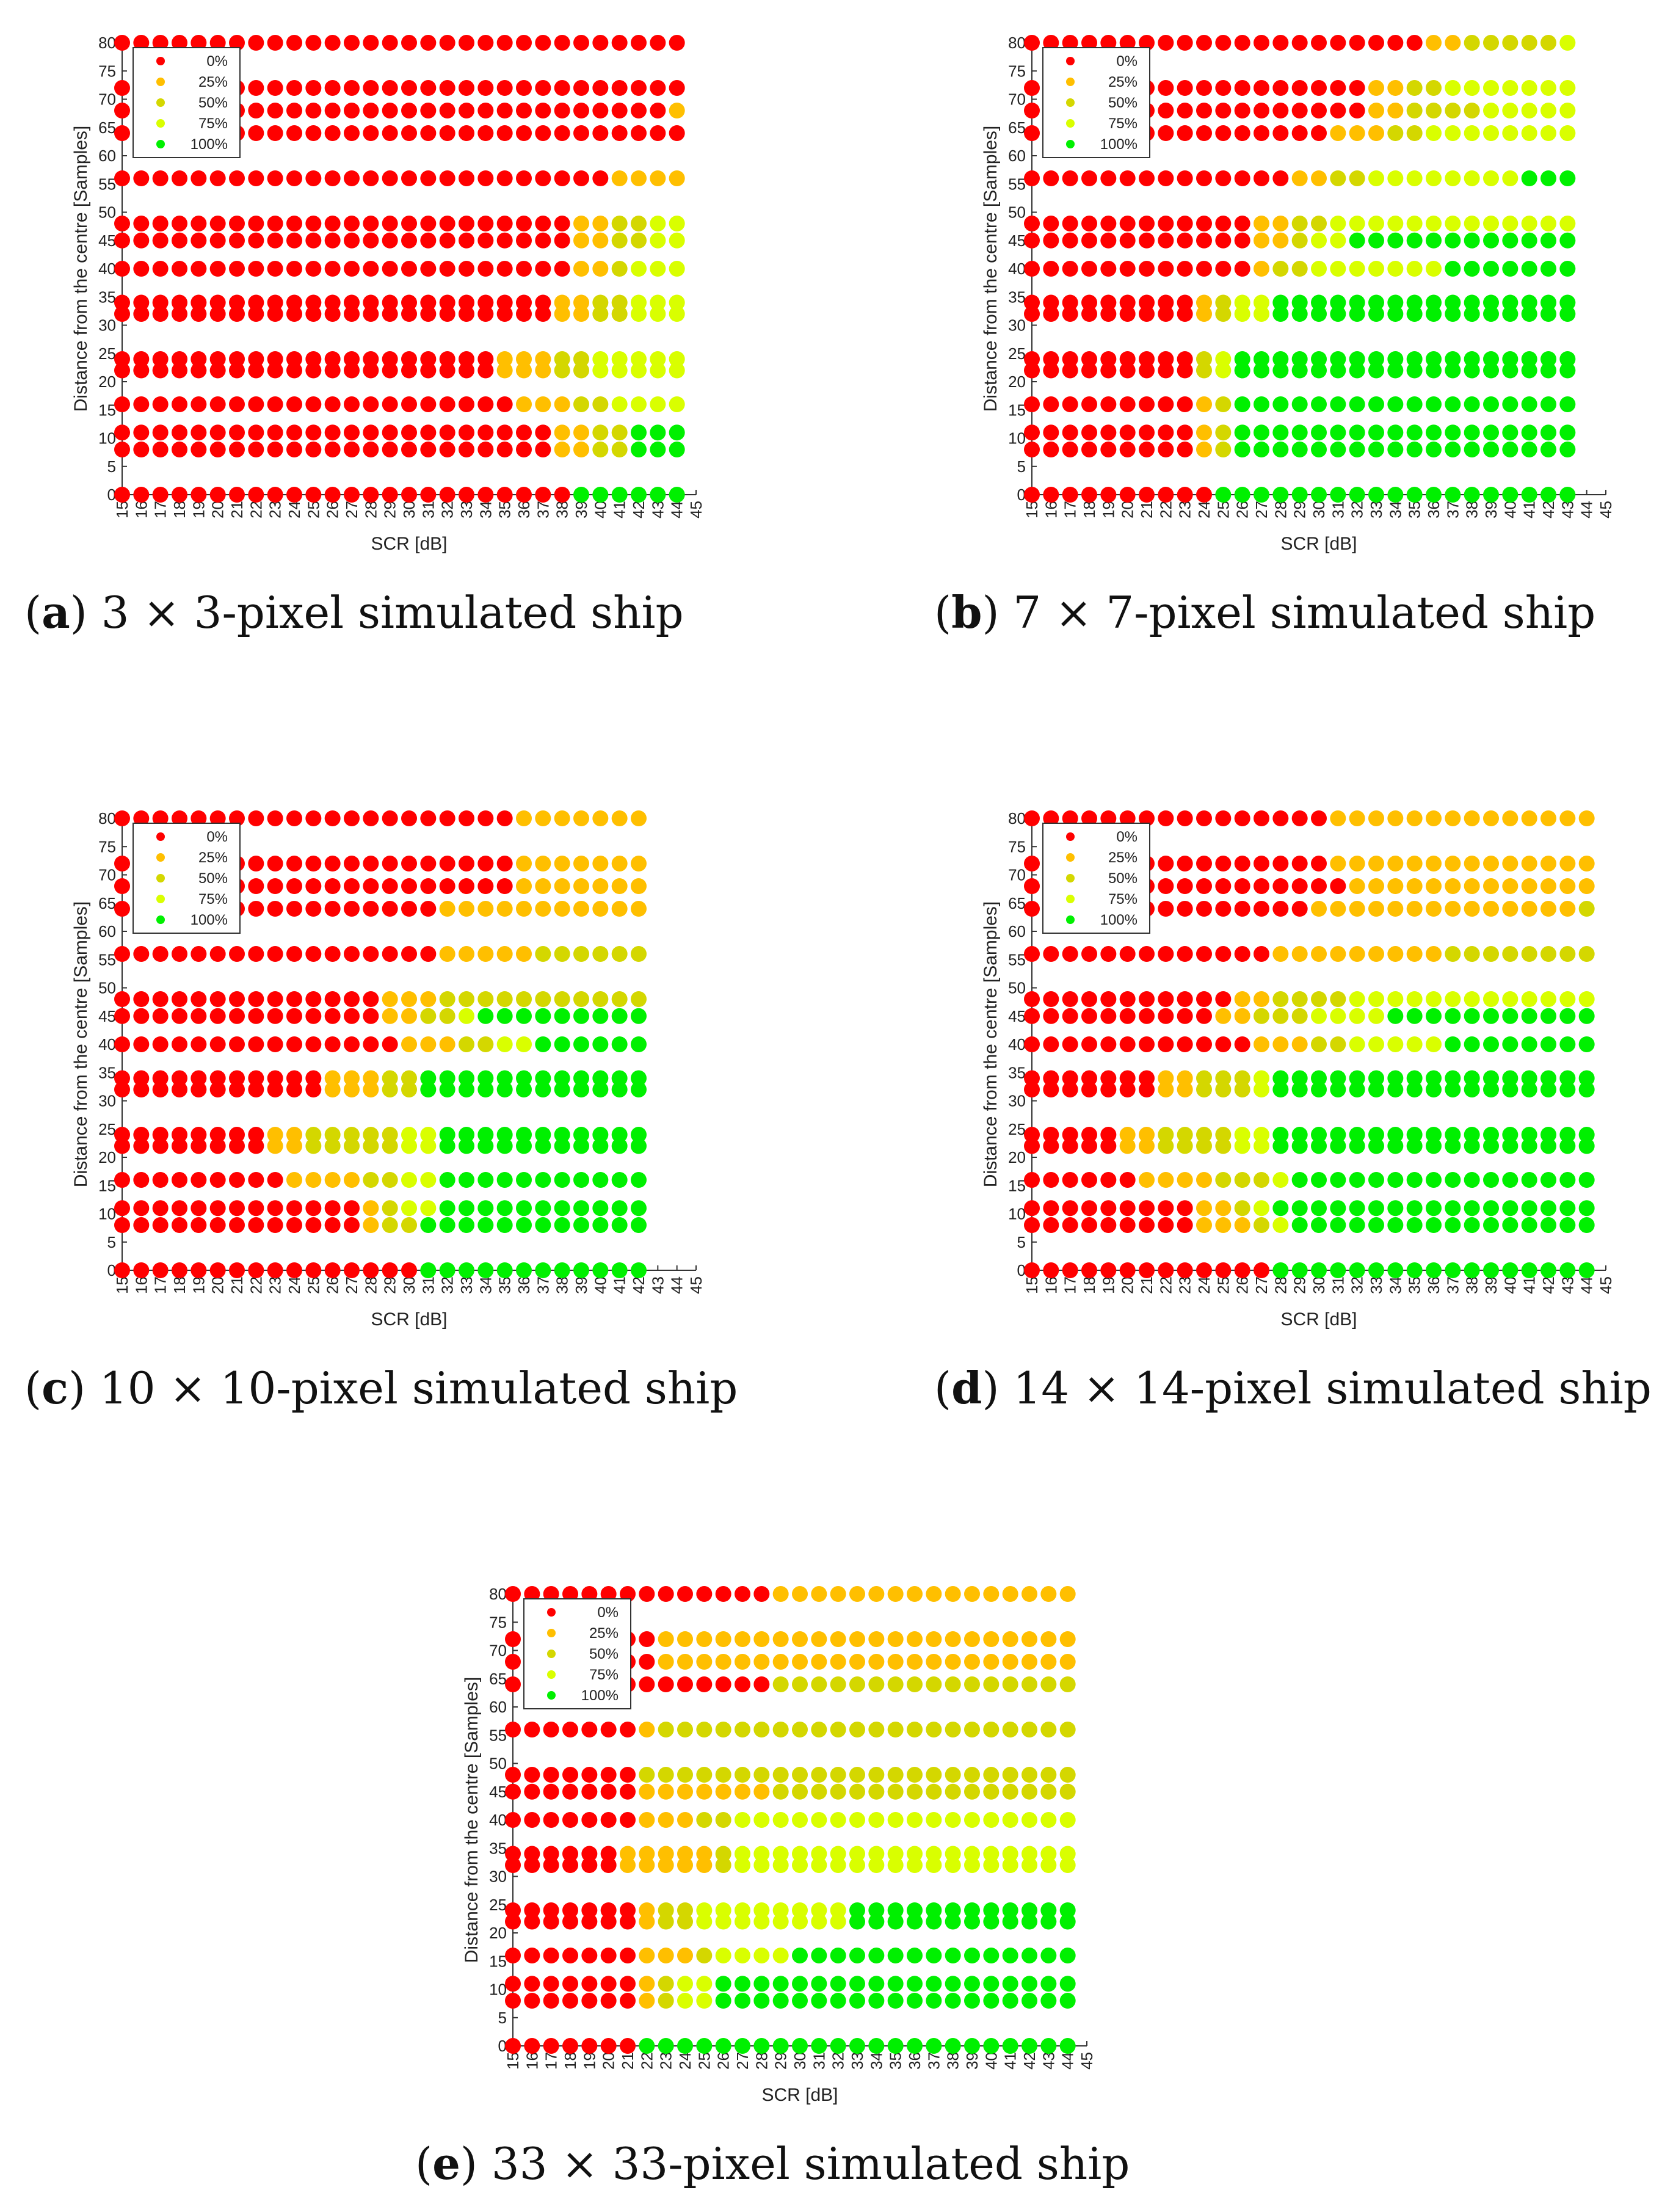 The image size is (1662, 2212). What do you see at coordinates (1415, 1285) in the screenshot?
I see `x-tick-label: 35` at bounding box center [1415, 1285].